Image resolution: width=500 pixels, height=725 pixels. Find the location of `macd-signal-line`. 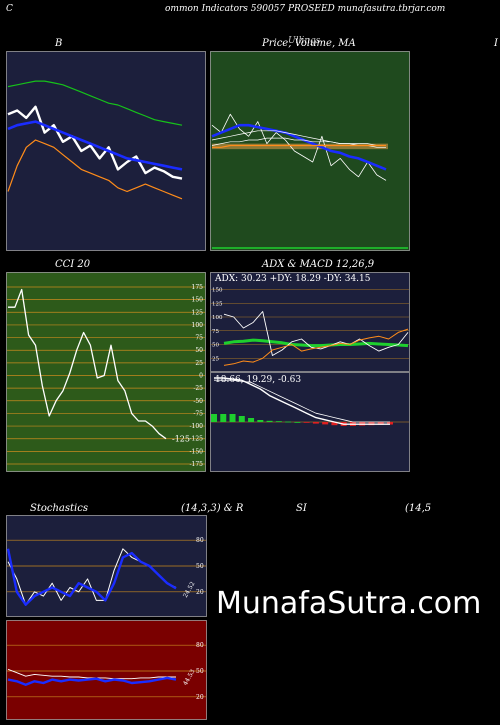

macd-signal-line is located at coordinates (302, 401).